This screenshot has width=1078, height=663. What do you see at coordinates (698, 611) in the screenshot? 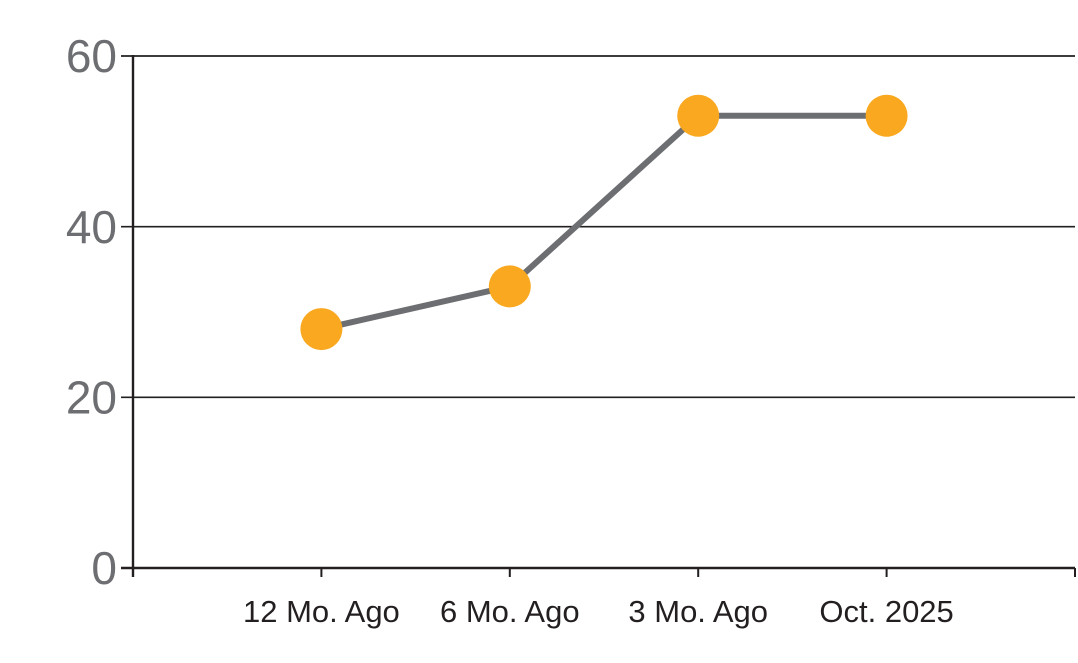
I see `x-tick-label: 3 Mo. Ago` at bounding box center [698, 611].